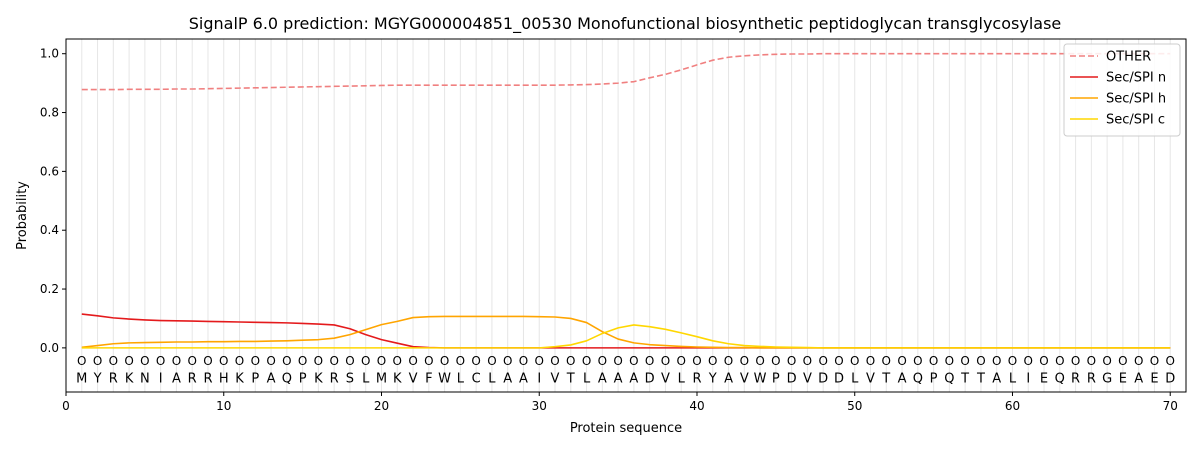 This screenshot has height=450, width=1200. Describe the element at coordinates (381, 378) in the screenshot. I see `residue-letter: M` at that location.